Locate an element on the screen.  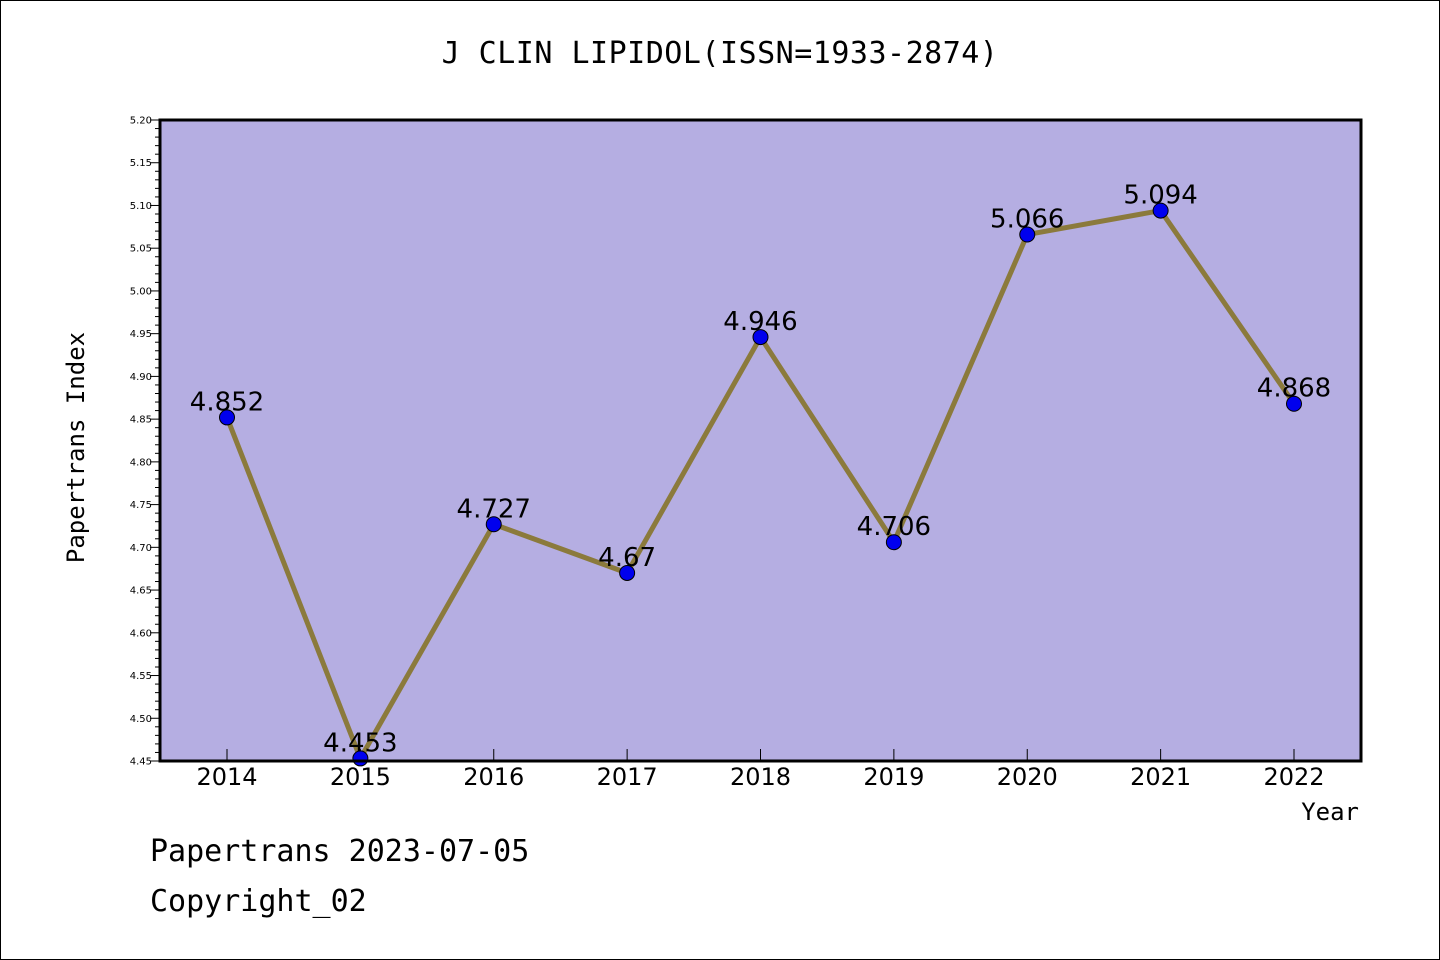
x-tick-label: 2014 is located at coordinates (226, 777).